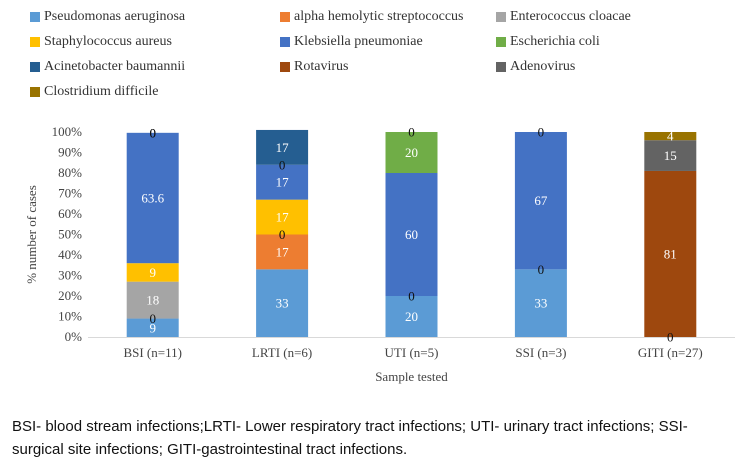 Image resolution: width=751 pixels, height=466 pixels. What do you see at coordinates (70, 275) in the screenshot?
I see `y-tick-label: 30%` at bounding box center [70, 275].